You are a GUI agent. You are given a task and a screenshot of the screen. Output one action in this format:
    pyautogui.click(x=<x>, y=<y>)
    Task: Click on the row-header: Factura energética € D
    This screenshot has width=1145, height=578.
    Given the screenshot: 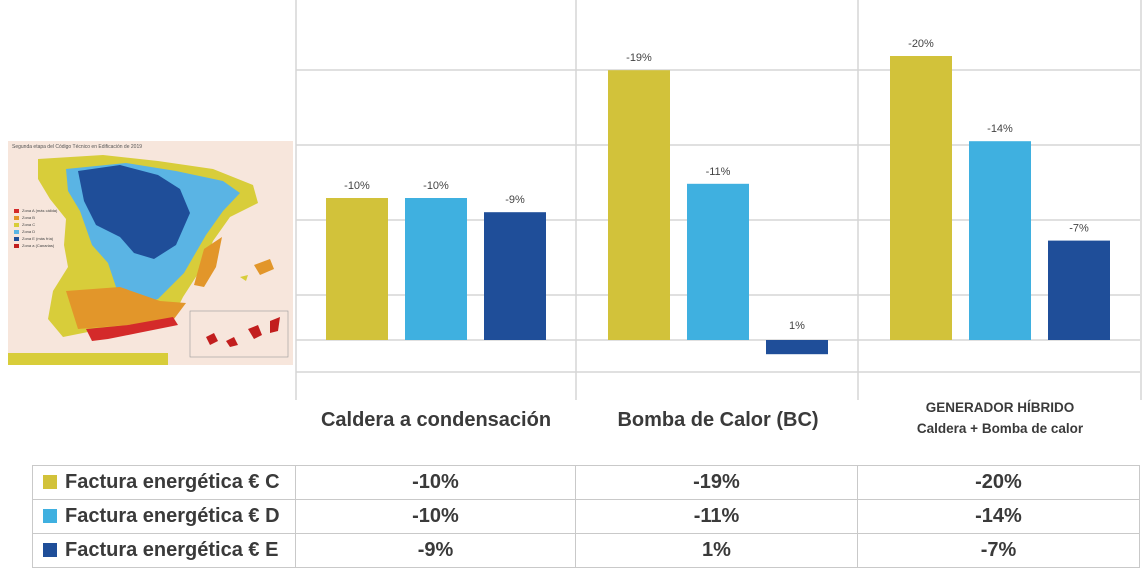 What is the action you would take?
    pyautogui.click(x=164, y=516)
    